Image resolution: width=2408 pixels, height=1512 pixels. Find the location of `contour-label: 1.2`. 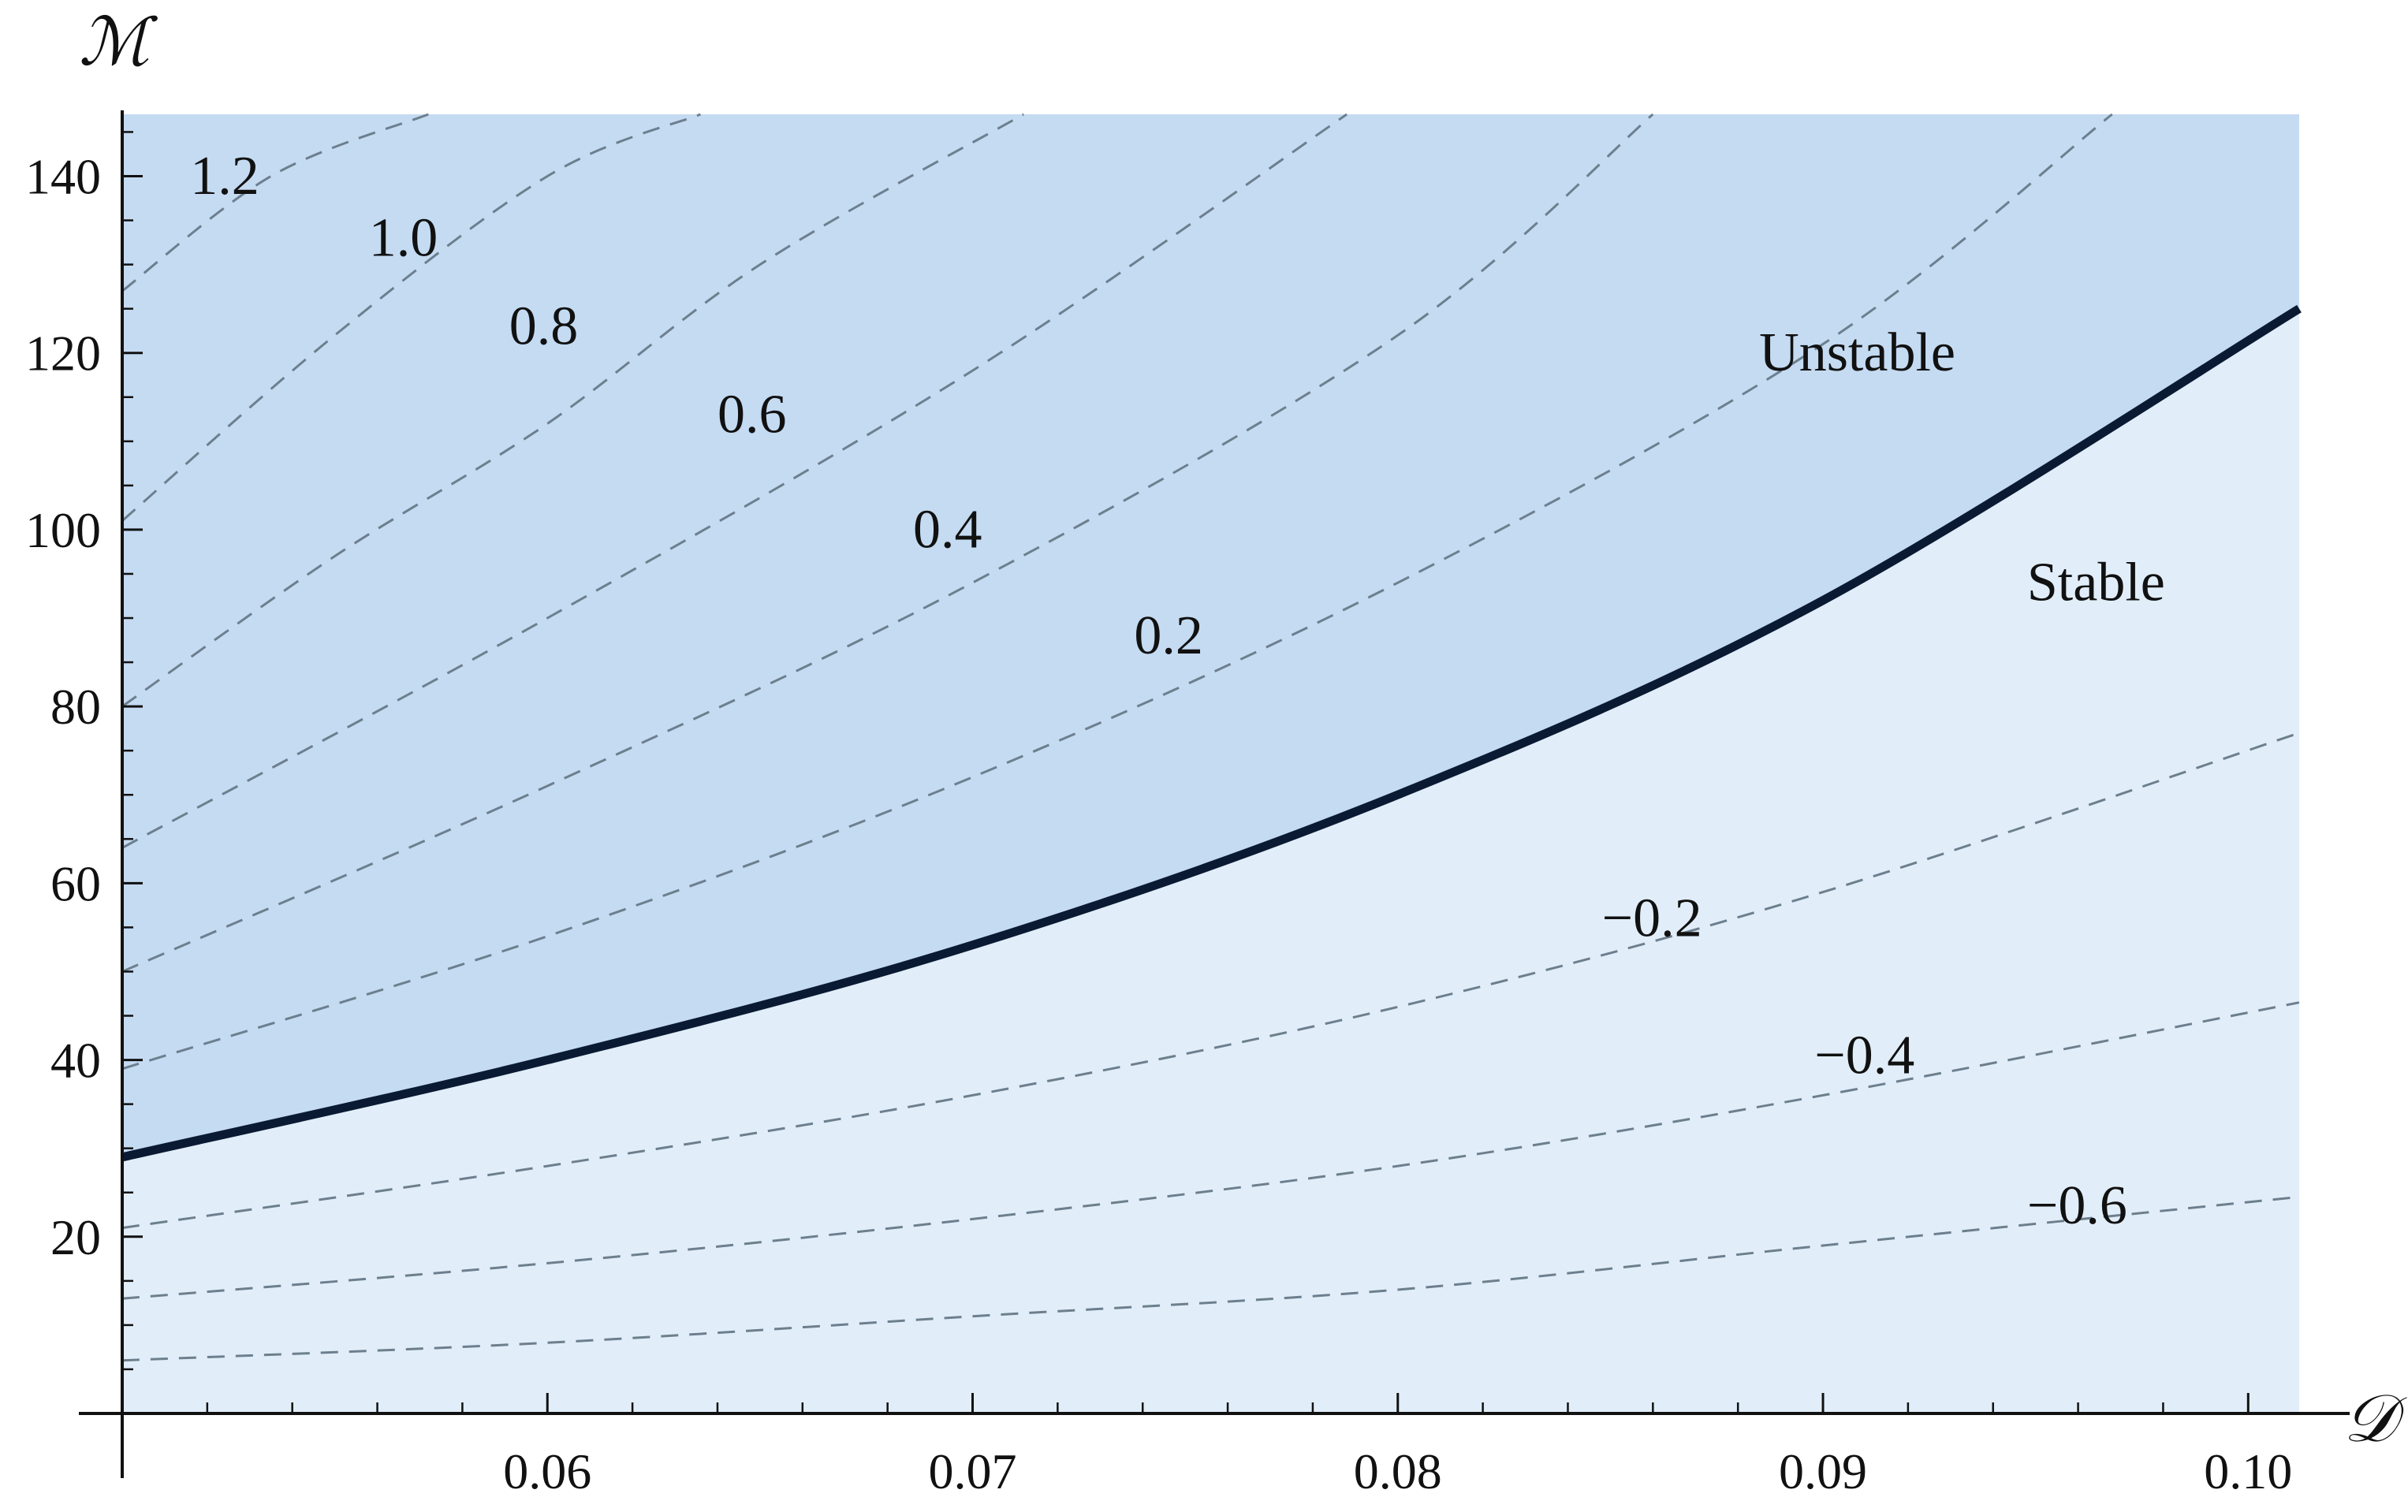

contour-label: 1.2 is located at coordinates (225, 177).